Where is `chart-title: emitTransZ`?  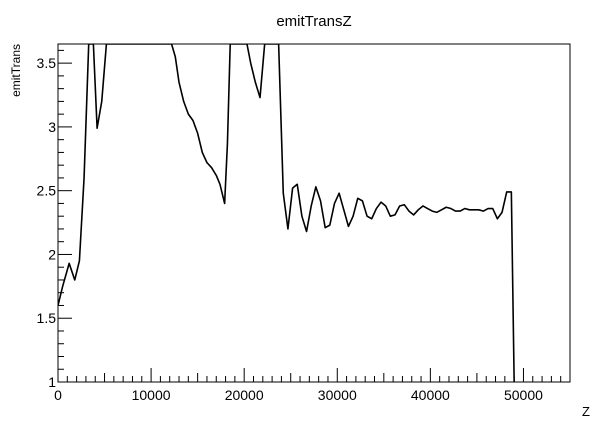
chart-title: emitTransZ is located at coordinates (313, 21).